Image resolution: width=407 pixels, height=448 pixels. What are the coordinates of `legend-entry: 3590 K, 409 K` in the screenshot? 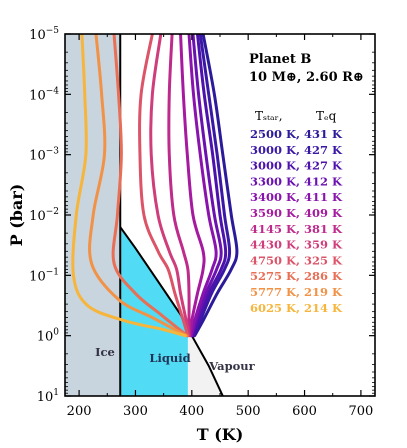 It's located at (296, 213).